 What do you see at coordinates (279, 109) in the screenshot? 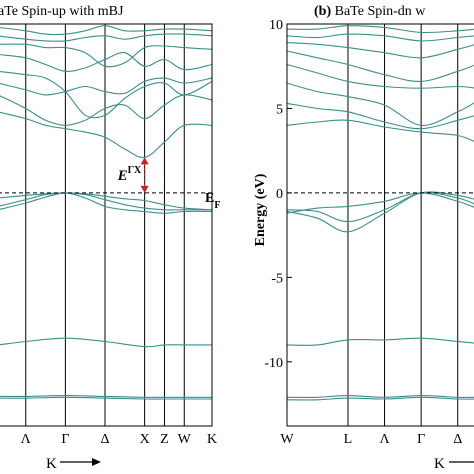
I see `ytick-label: 5` at bounding box center [279, 109].